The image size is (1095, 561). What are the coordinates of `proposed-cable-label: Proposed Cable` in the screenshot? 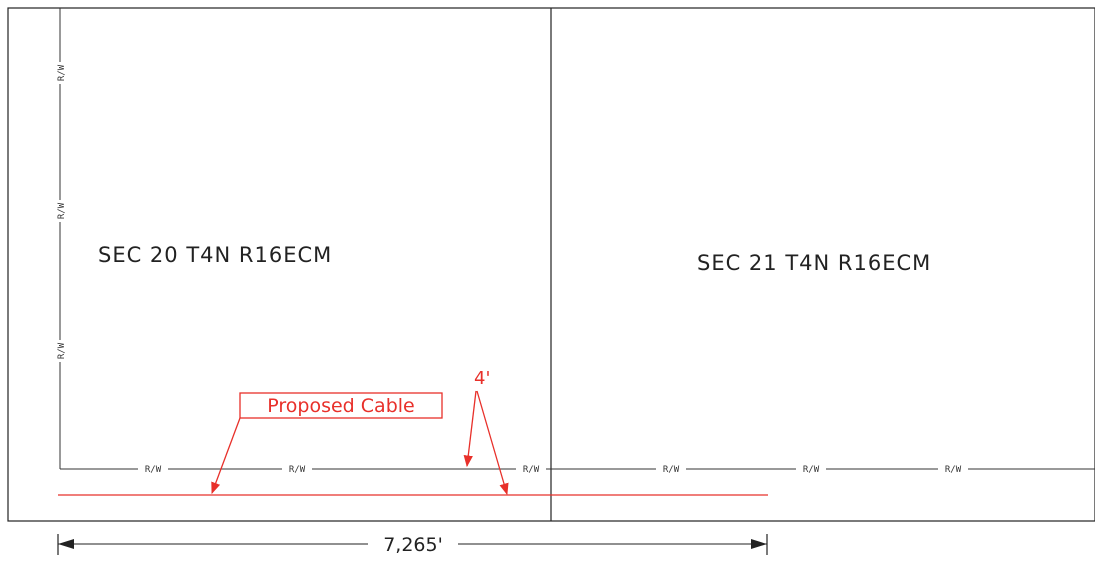 It's located at (340, 406).